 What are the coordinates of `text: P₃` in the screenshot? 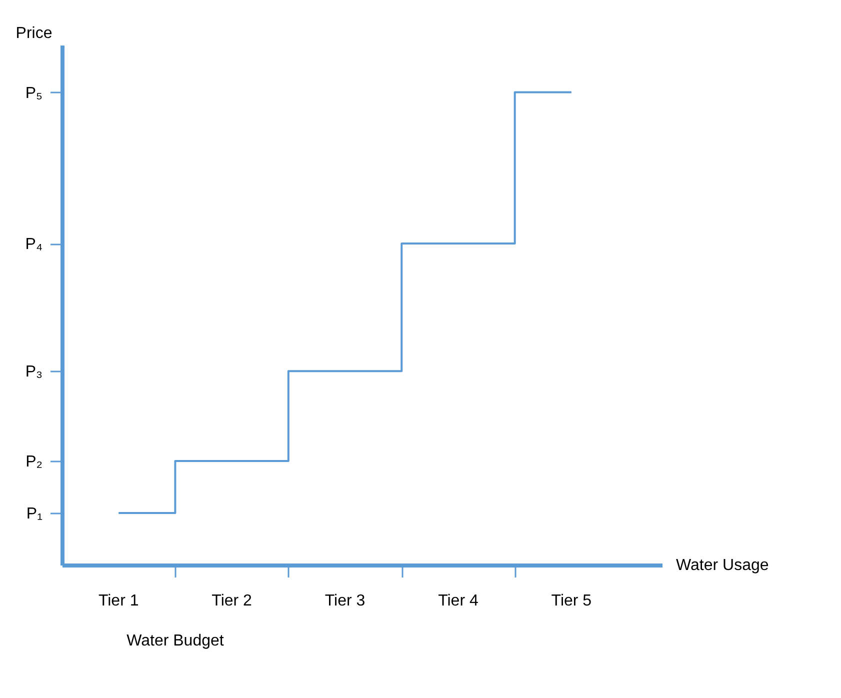 It's located at (33, 372).